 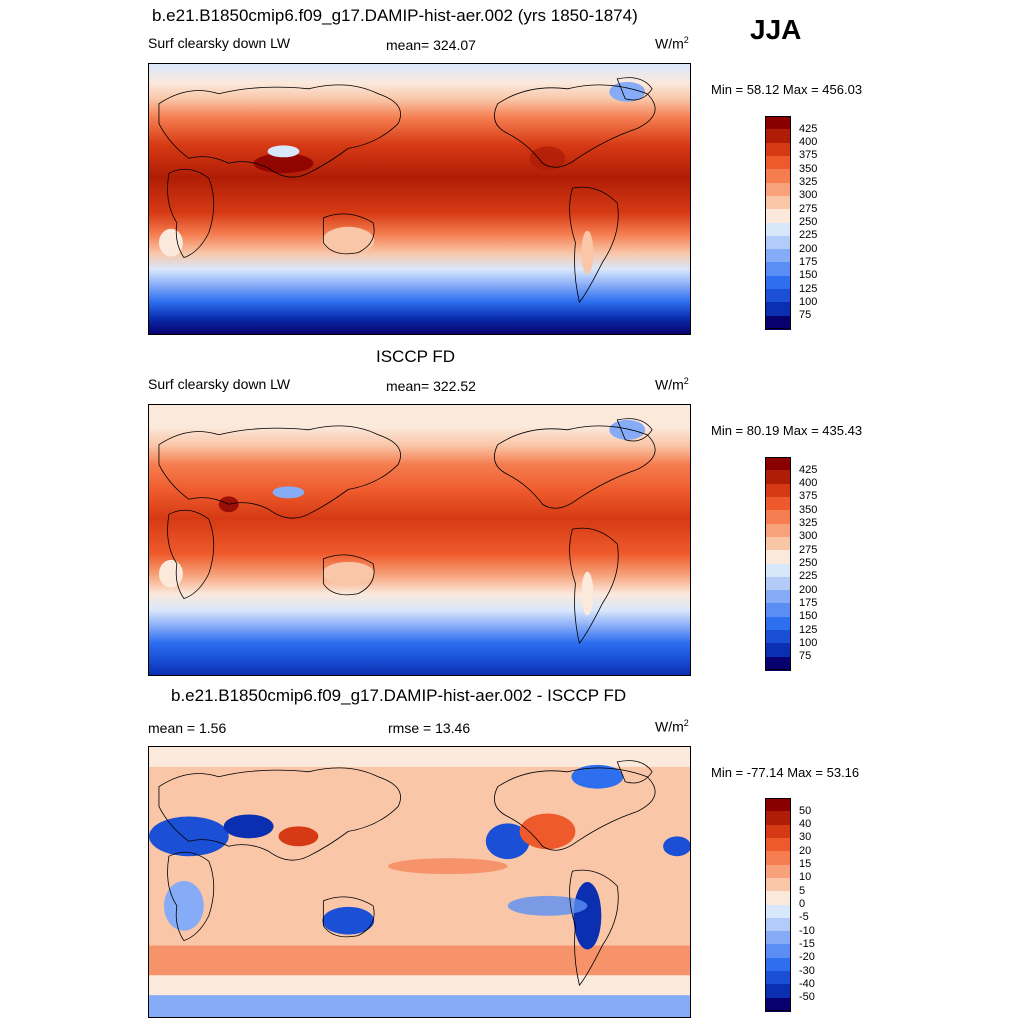 I want to click on panel2-left-label: Surf clearsky down LW, so click(x=219, y=384).